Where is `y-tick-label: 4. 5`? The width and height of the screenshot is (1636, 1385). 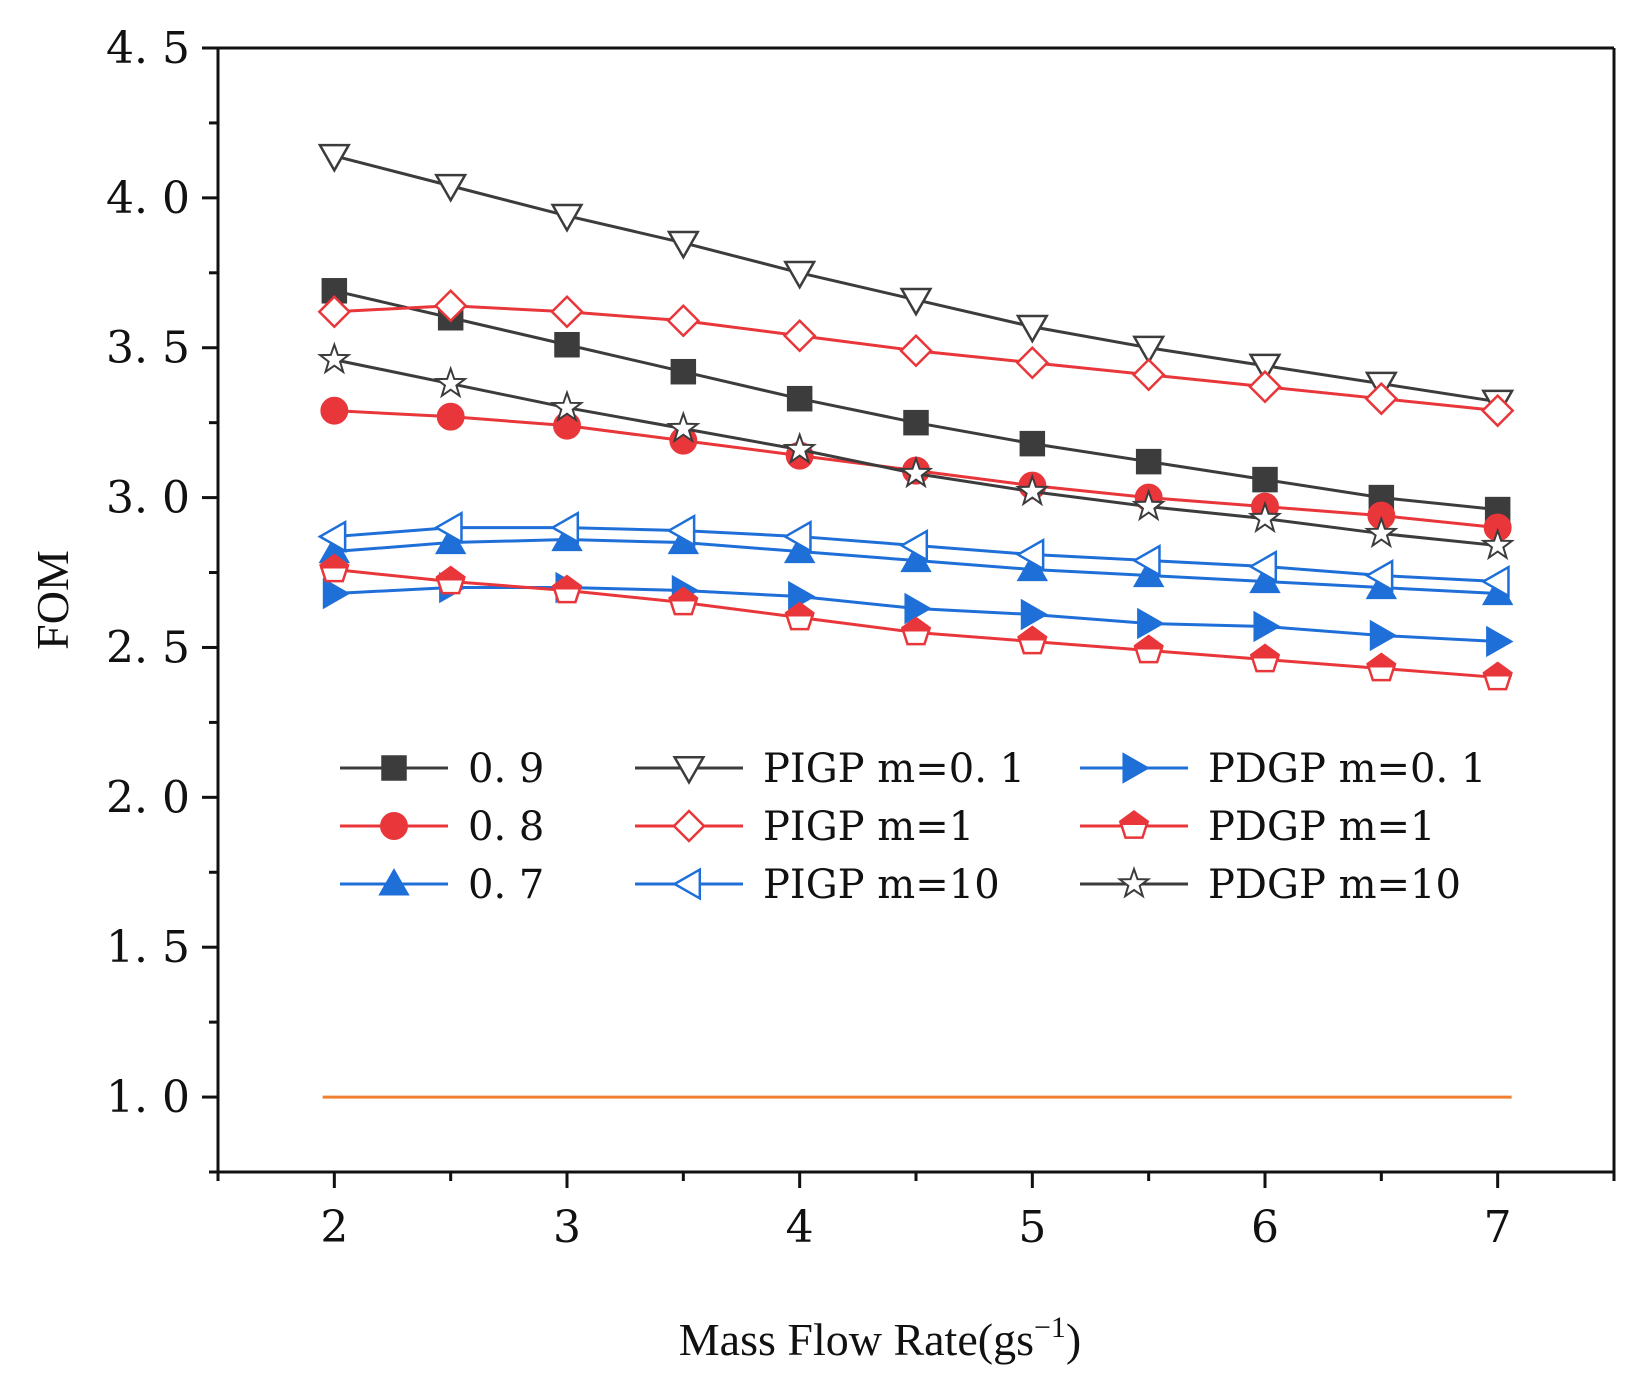
y-tick-label: 4. 5 is located at coordinates (148, 48).